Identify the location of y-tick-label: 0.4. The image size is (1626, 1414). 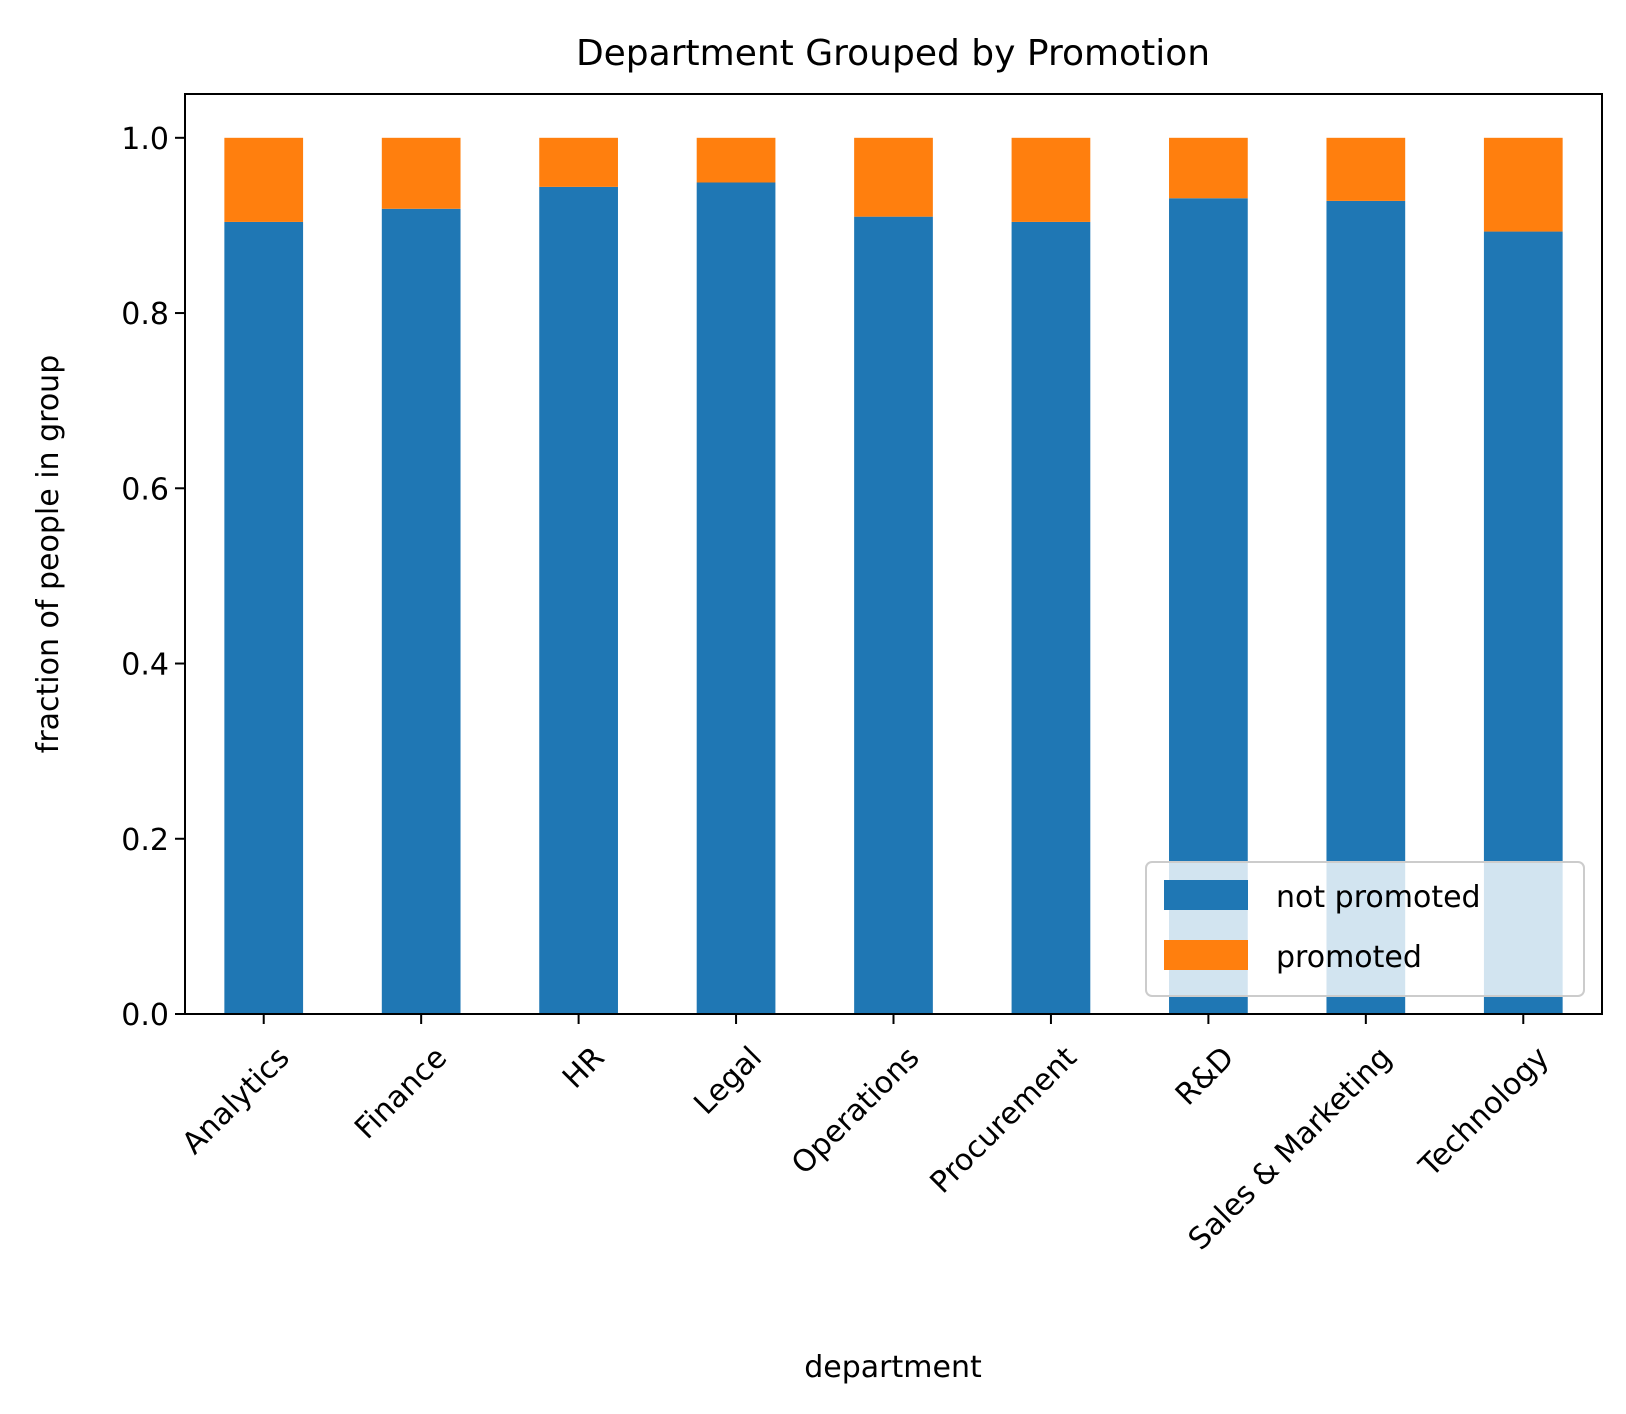
(145, 665).